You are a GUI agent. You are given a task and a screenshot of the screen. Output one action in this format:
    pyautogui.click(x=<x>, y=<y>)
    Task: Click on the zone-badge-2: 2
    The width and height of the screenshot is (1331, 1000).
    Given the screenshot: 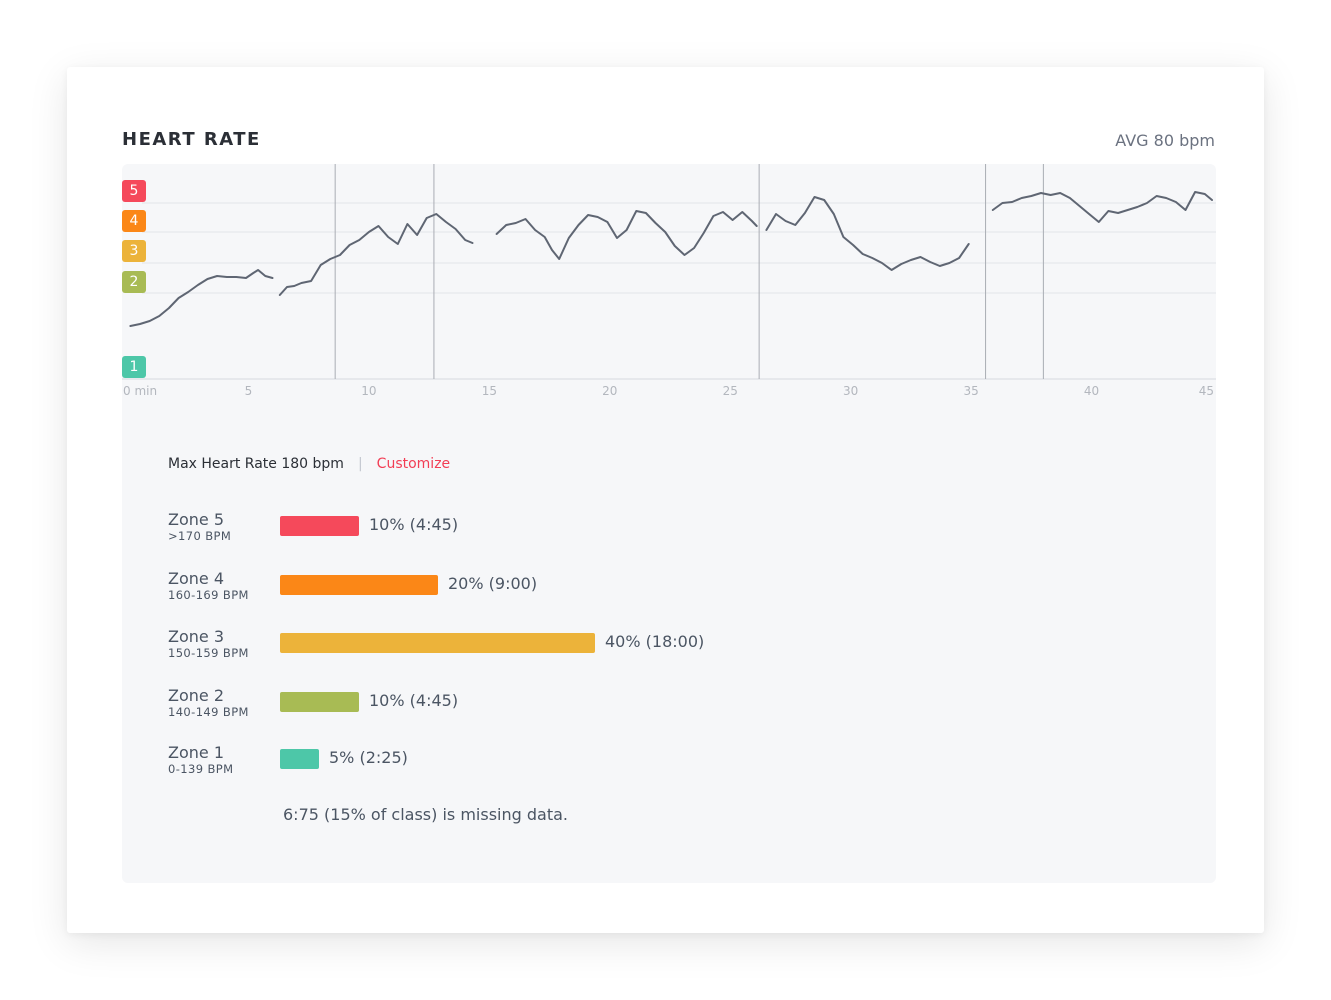 What is the action you would take?
    pyautogui.click(x=134, y=282)
    